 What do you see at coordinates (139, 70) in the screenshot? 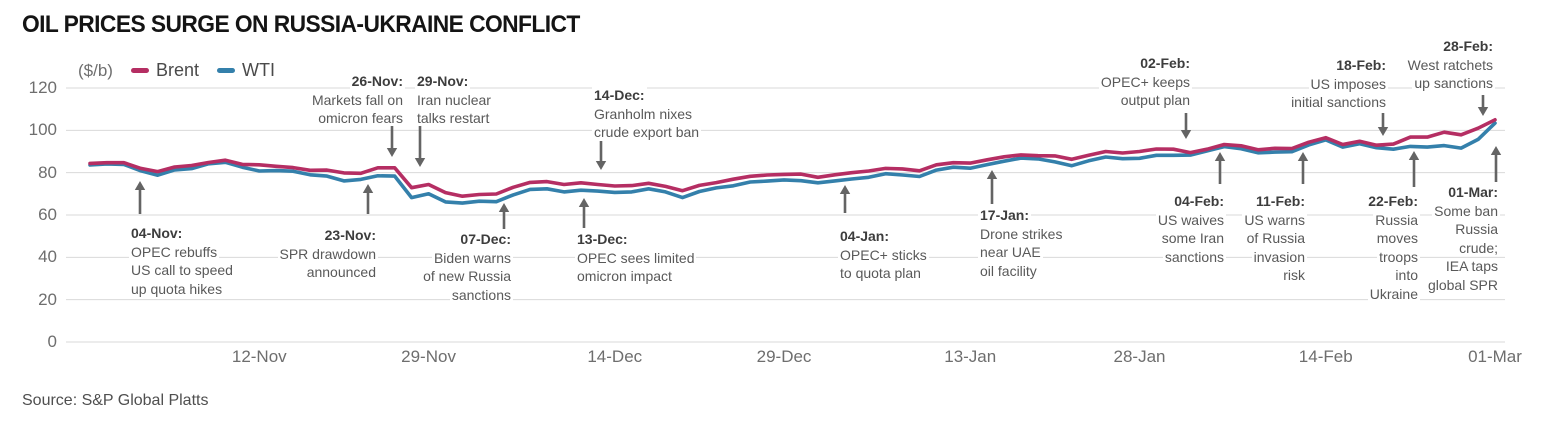
I see `brent-line-swatch-icon` at bounding box center [139, 70].